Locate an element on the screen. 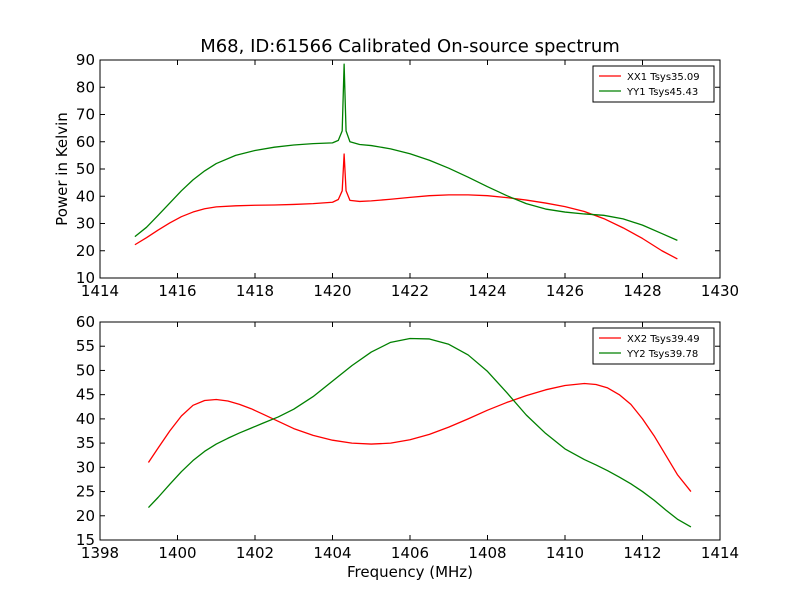 The height and width of the screenshot is (600, 800). y-tick-label: 15 is located at coordinates (85, 540).